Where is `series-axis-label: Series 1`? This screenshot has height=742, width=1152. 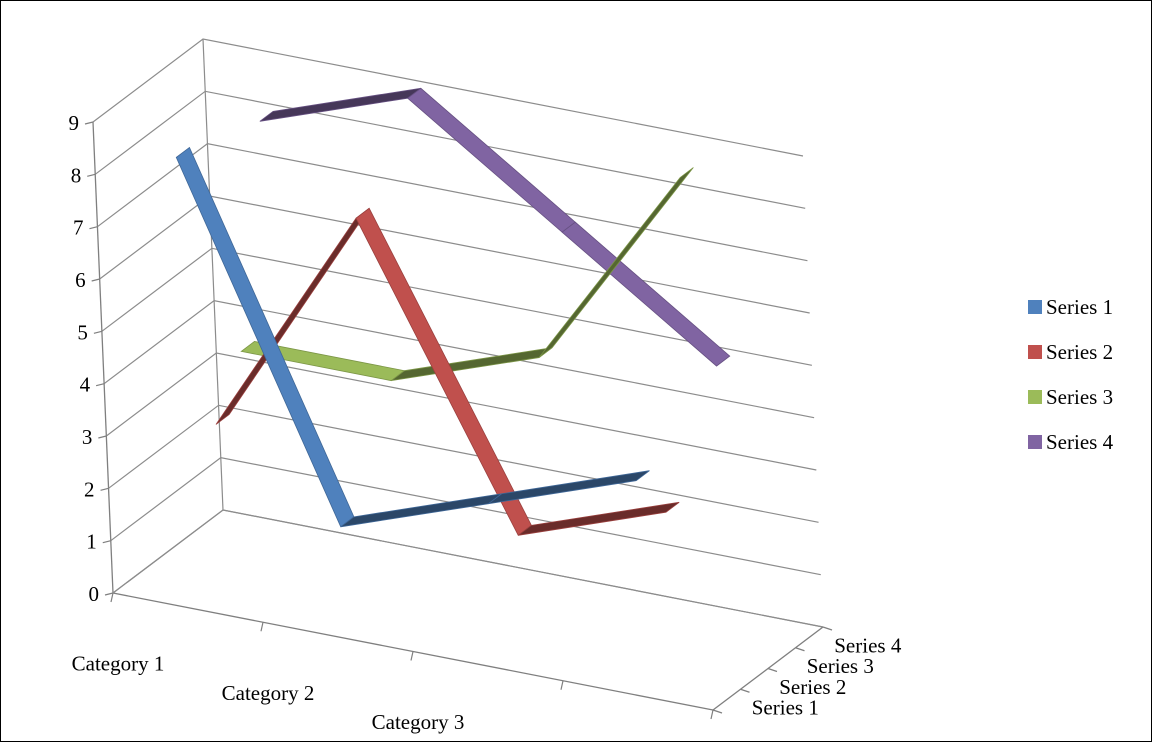 series-axis-label: Series 1 is located at coordinates (785, 708).